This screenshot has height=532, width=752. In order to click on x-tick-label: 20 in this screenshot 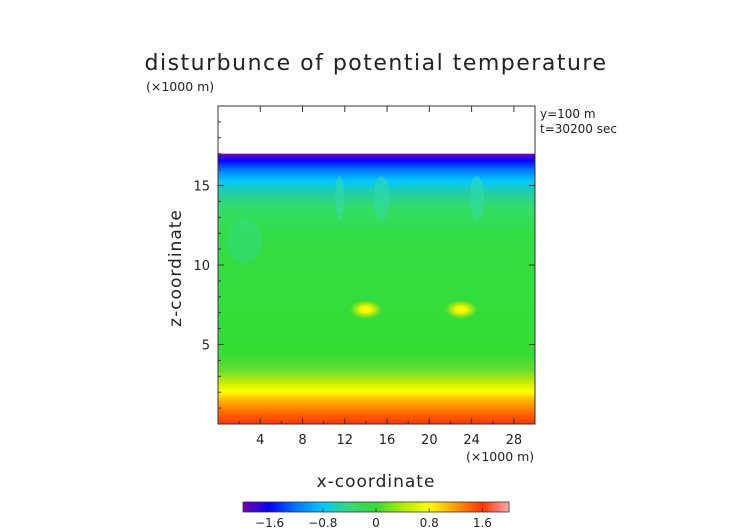, I will do `click(429, 440)`.